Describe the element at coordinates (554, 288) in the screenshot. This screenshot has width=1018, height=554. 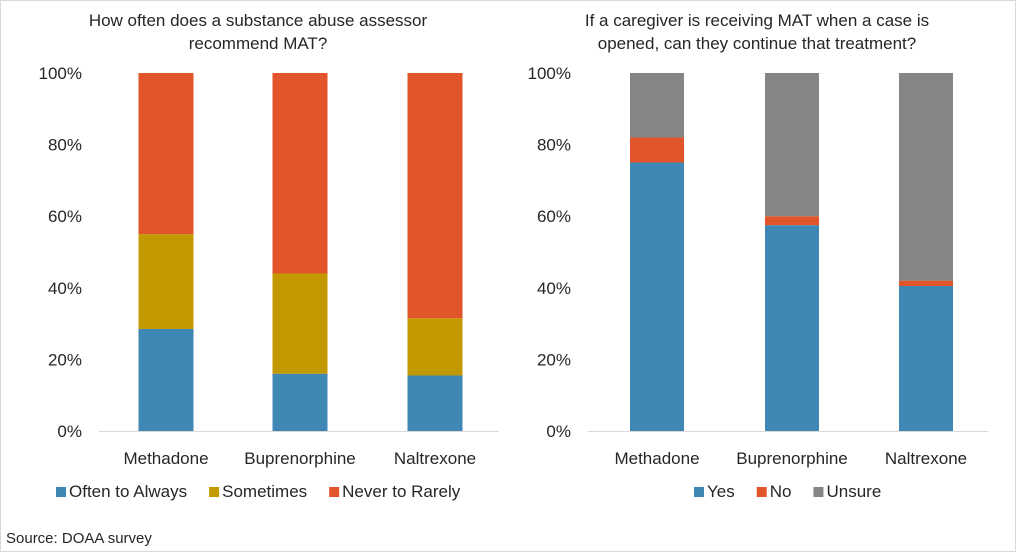
I see `right-chart-y-tick-label: 40%` at that location.